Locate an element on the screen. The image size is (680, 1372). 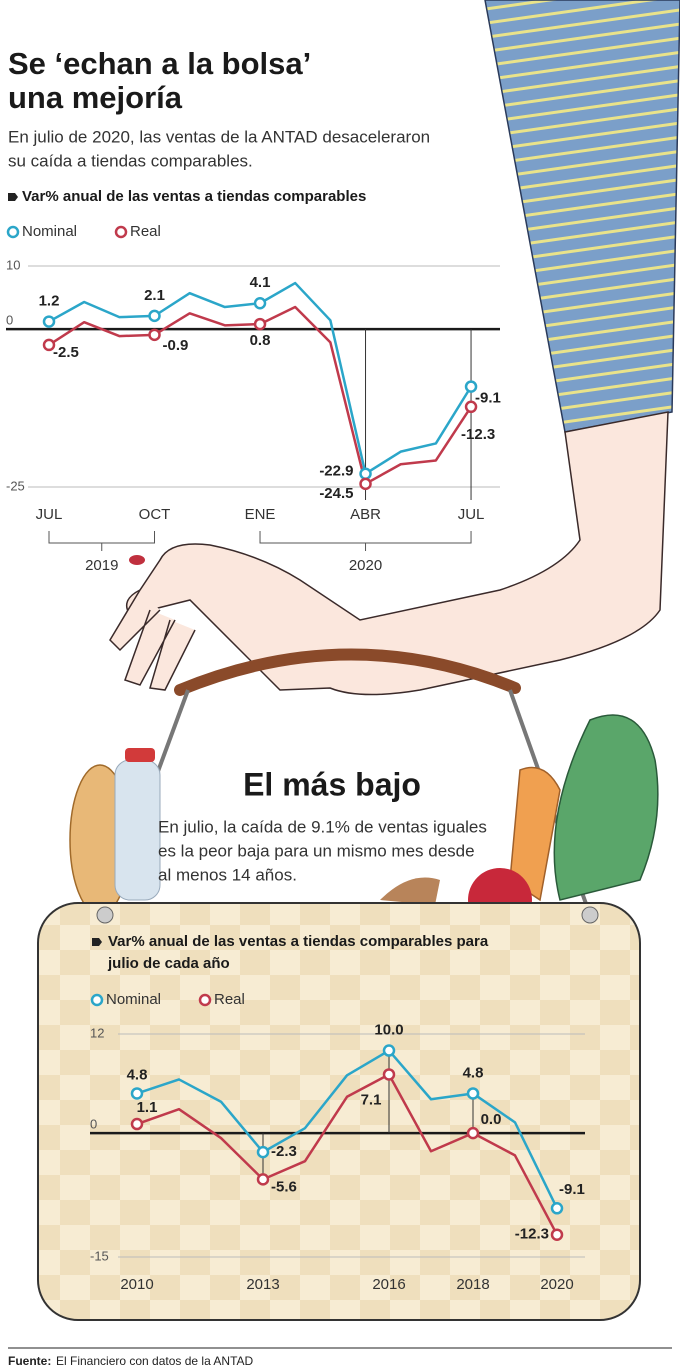
data-label: -22.9 is located at coordinates (336, 471).